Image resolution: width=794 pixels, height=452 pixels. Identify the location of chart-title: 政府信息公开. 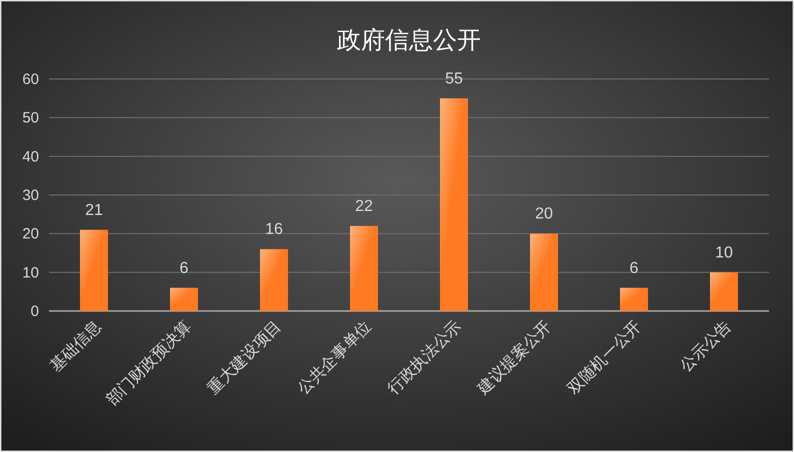
(409, 40).